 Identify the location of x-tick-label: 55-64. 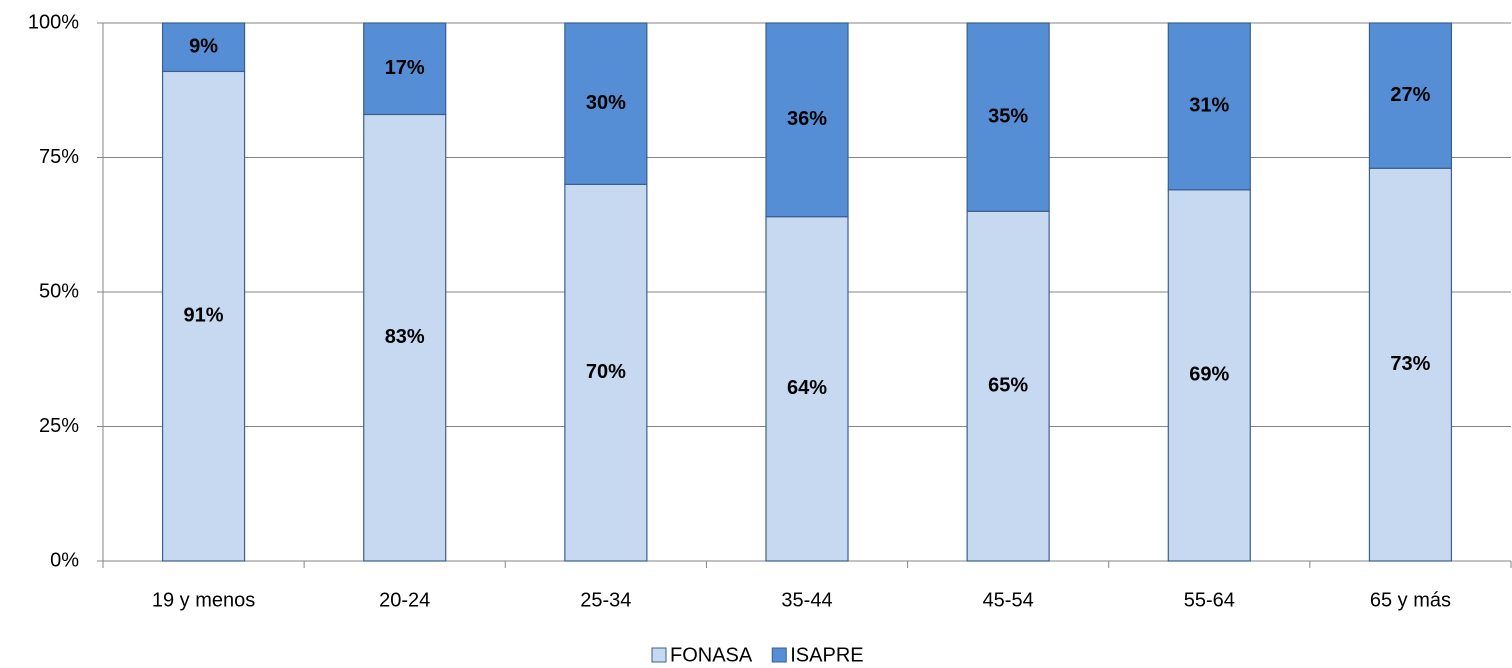
(1209, 600).